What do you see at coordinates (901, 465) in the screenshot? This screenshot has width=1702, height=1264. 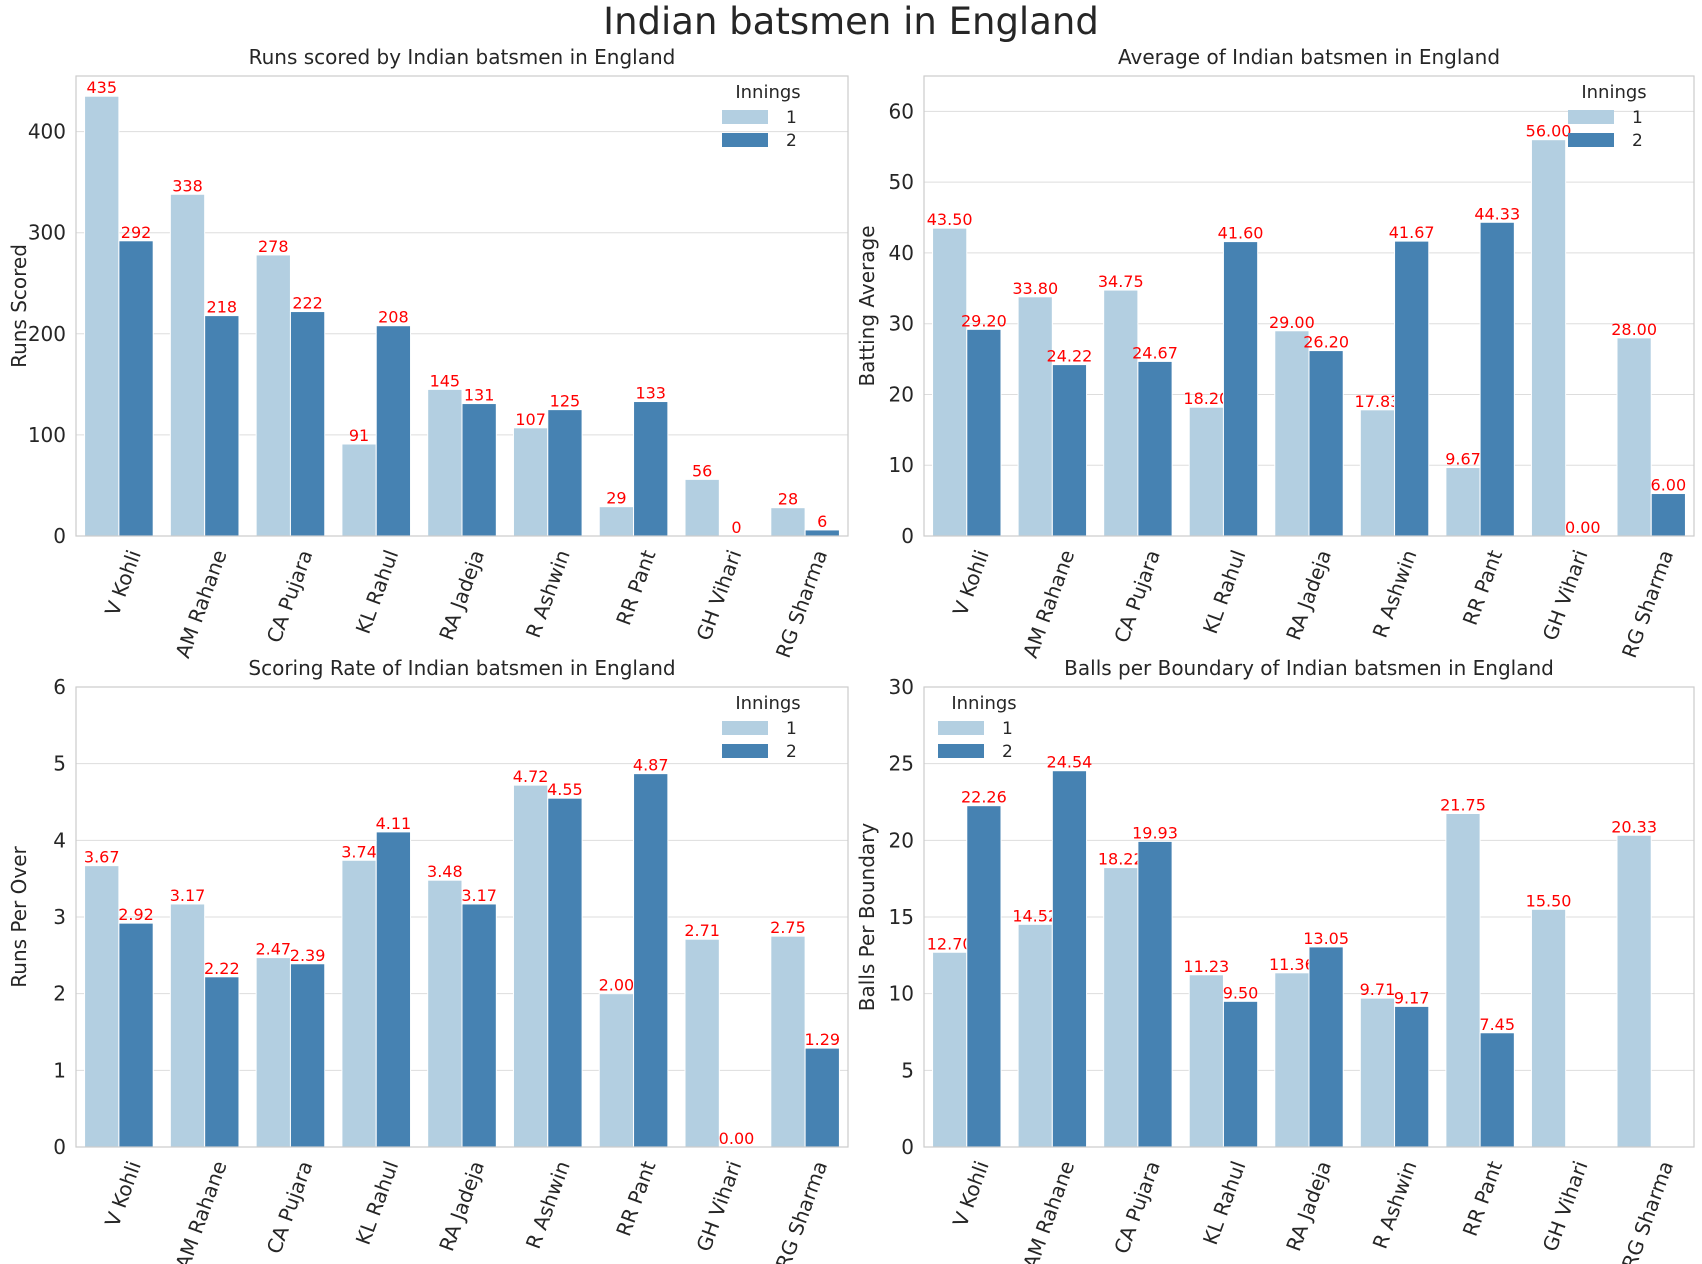 I see `y-tick-label: 10` at bounding box center [901, 465].